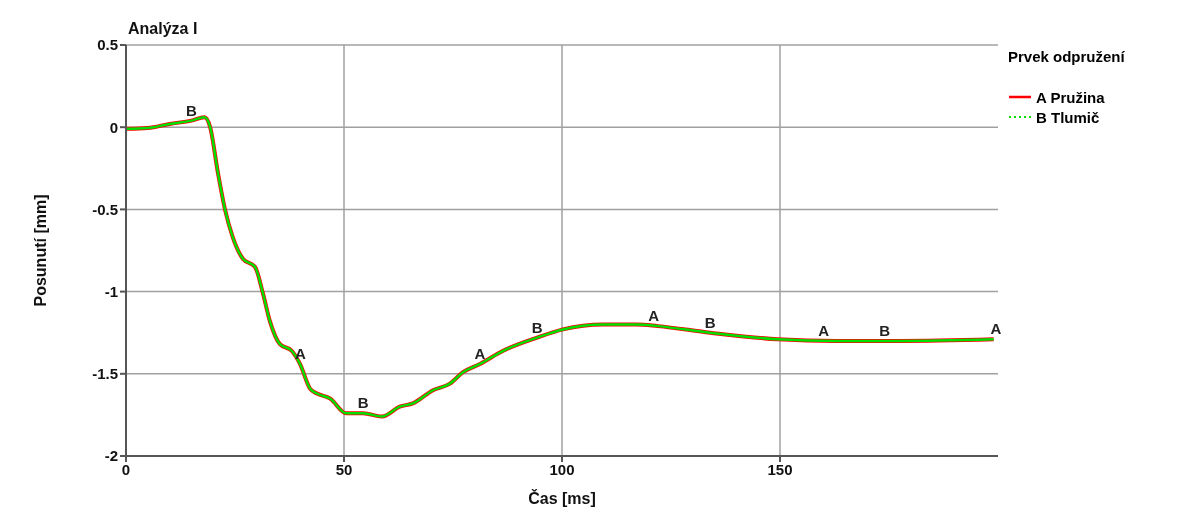  Describe the element at coordinates (105, 374) in the screenshot. I see `y-tick-label: -1.5` at that location.